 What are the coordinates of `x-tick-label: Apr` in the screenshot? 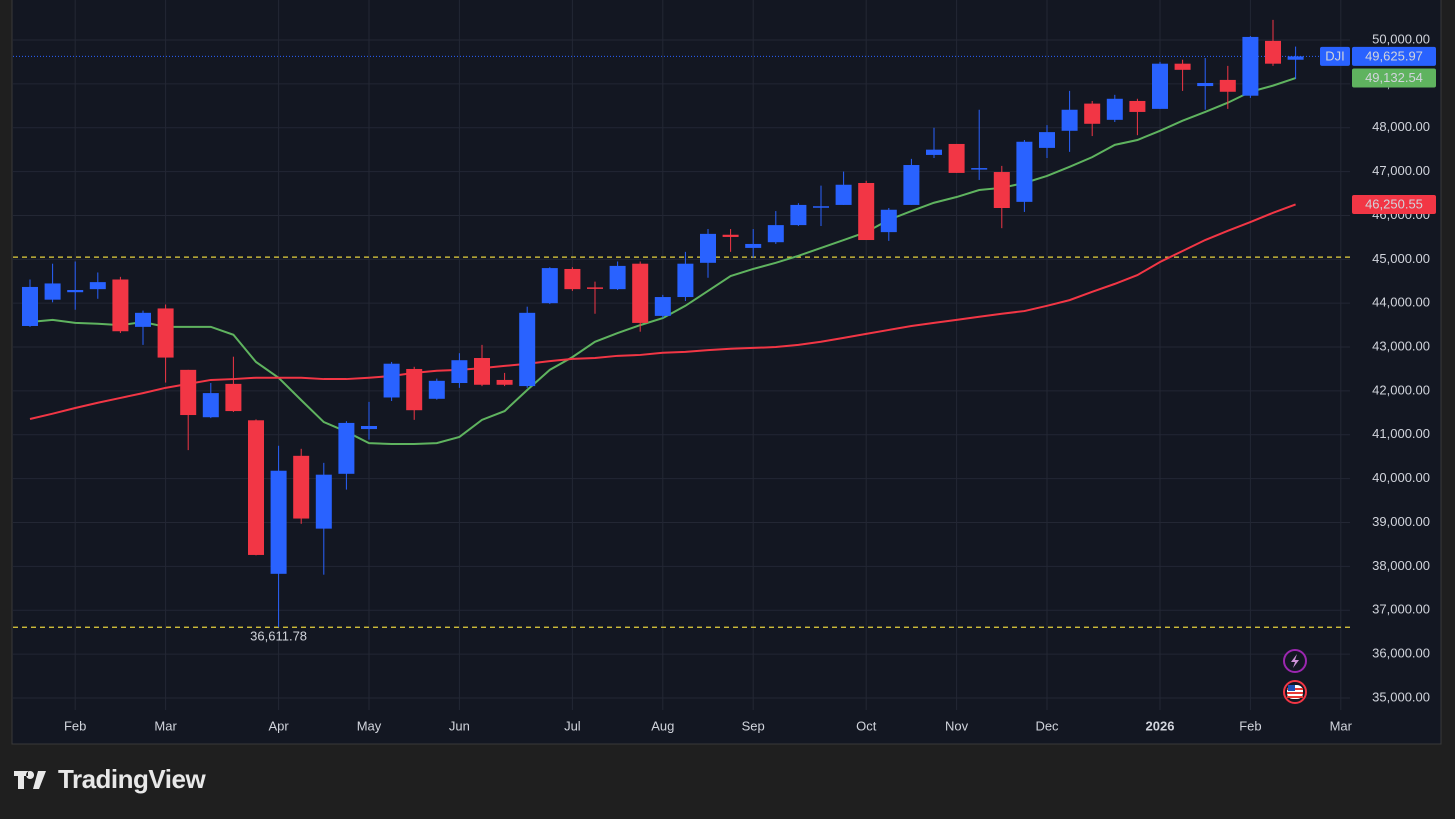 It's located at (278, 725).